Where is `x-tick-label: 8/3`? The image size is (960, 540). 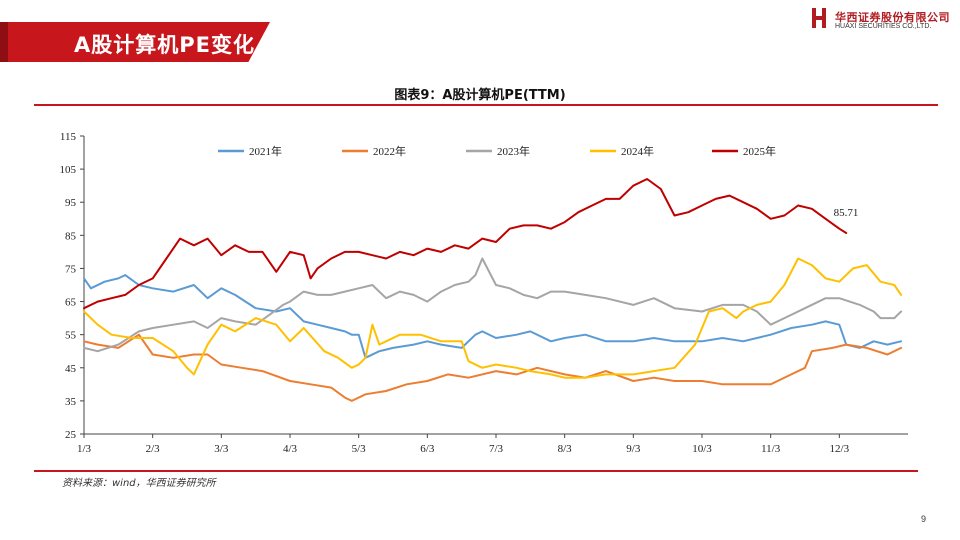
x-tick-label: 8/3 is located at coordinates (565, 449).